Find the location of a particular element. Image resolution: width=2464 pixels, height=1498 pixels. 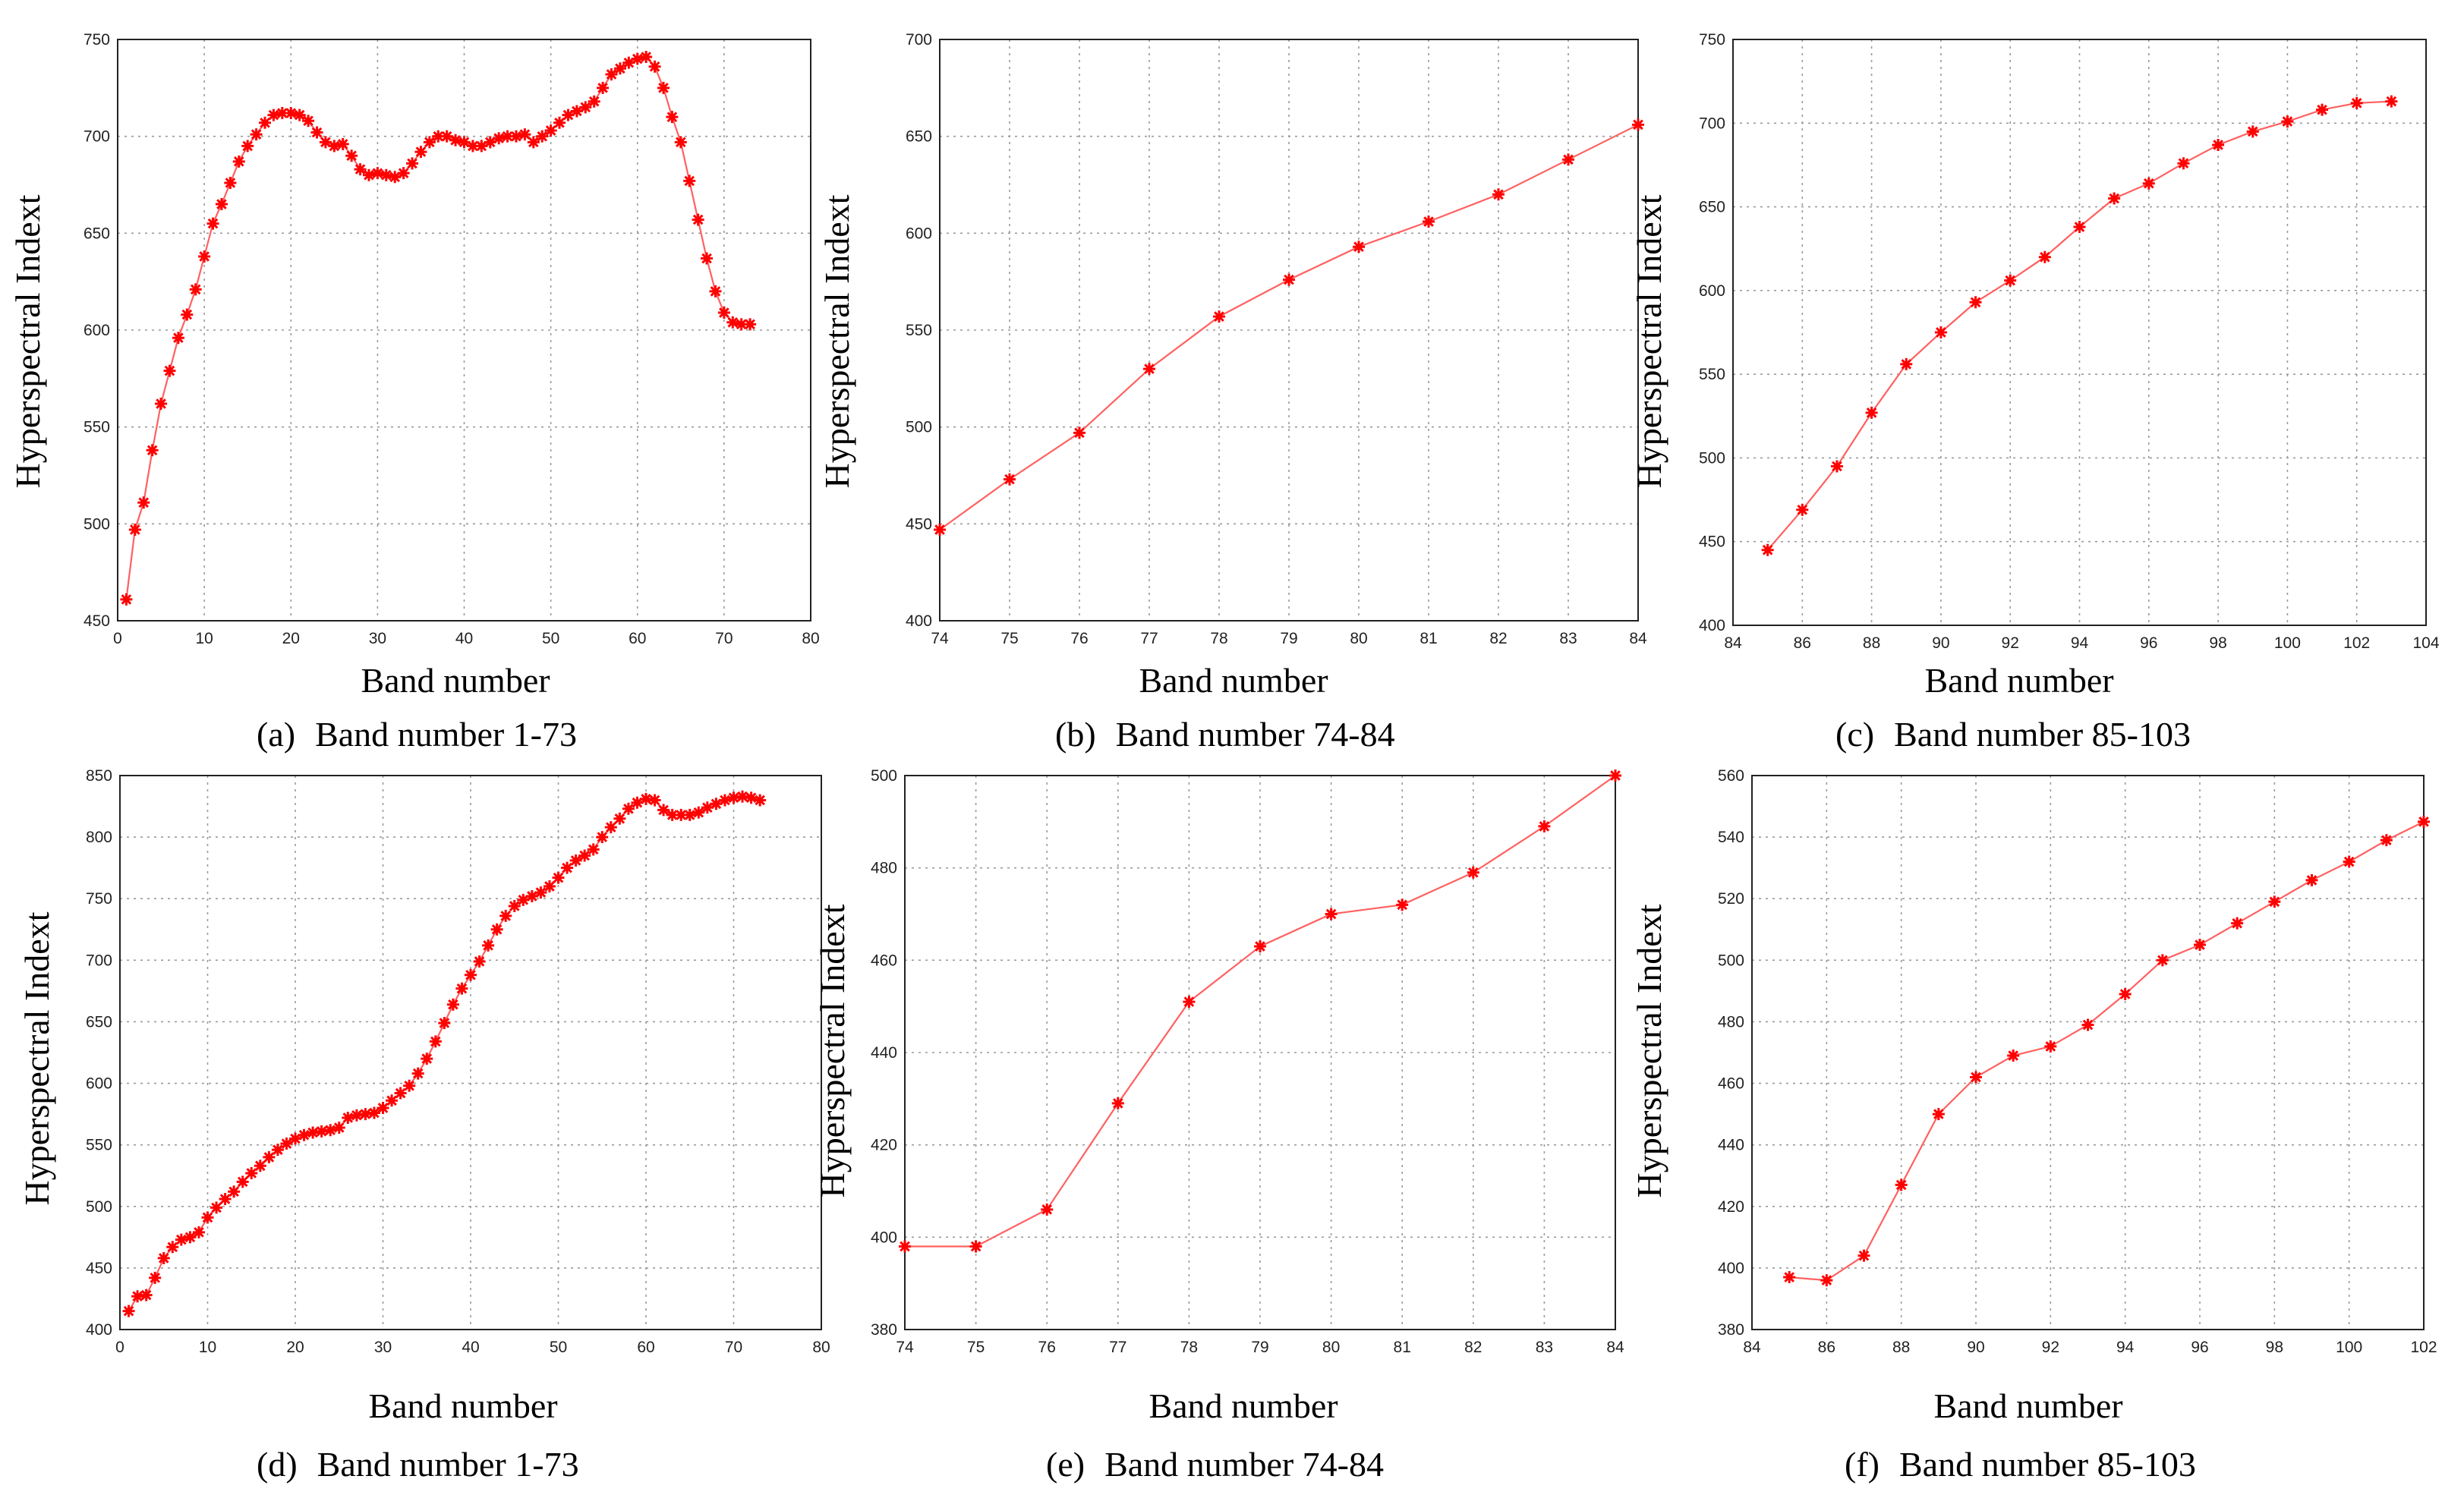

y-tick-label: 520 is located at coordinates (1731, 899).